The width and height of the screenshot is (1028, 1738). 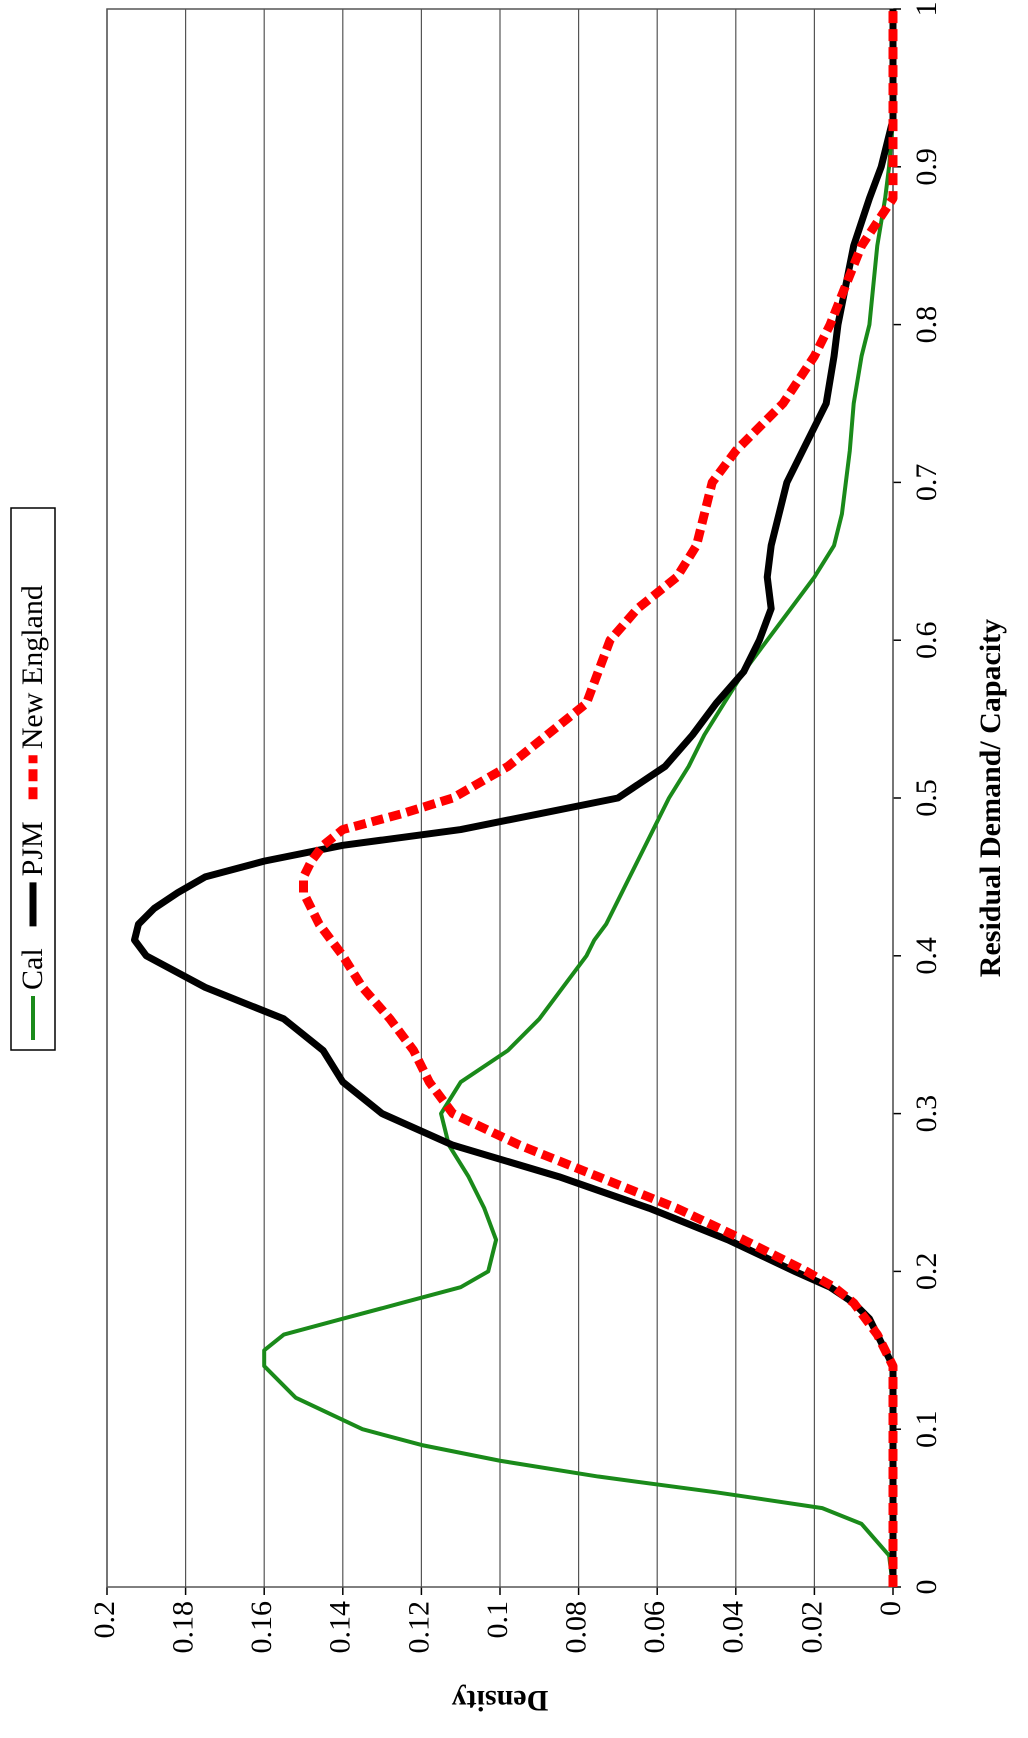 I want to click on legend-label: Cal, so click(x=32, y=969).